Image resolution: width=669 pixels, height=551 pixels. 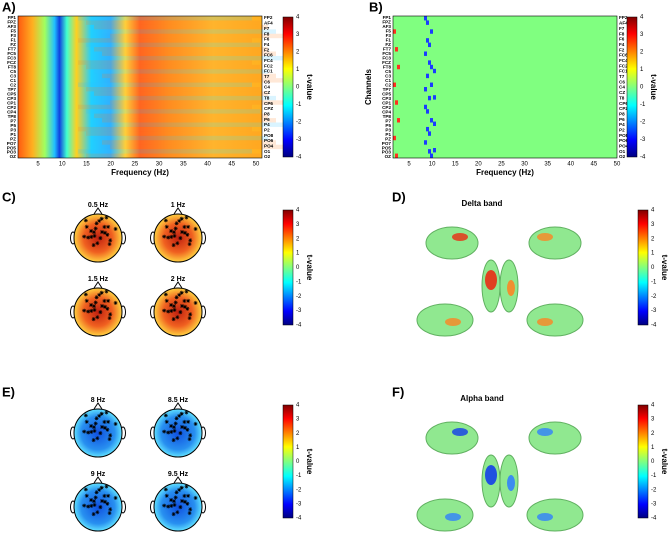 I want to click on channel-label: O1, so click(x=267, y=151).